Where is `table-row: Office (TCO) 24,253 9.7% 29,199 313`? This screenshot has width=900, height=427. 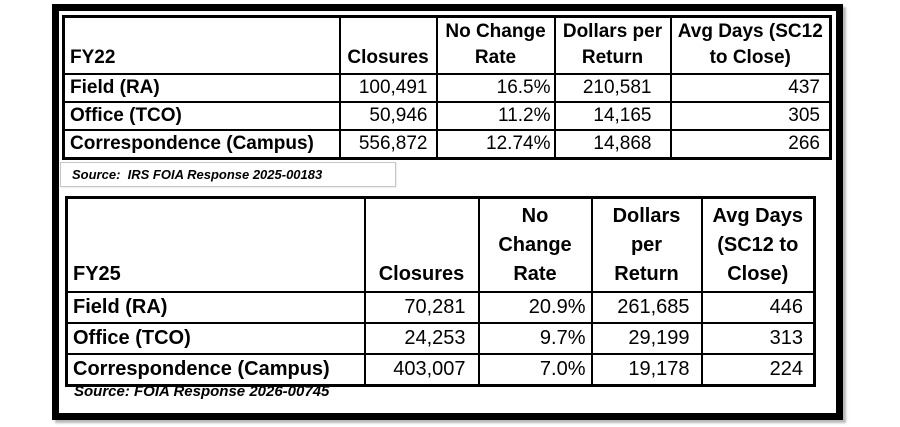 table-row: Office (TCO) 24,253 9.7% 29,199 313 is located at coordinates (440, 338).